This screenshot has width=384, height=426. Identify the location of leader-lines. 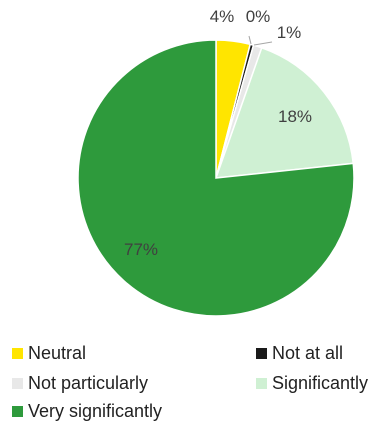
(260, 40).